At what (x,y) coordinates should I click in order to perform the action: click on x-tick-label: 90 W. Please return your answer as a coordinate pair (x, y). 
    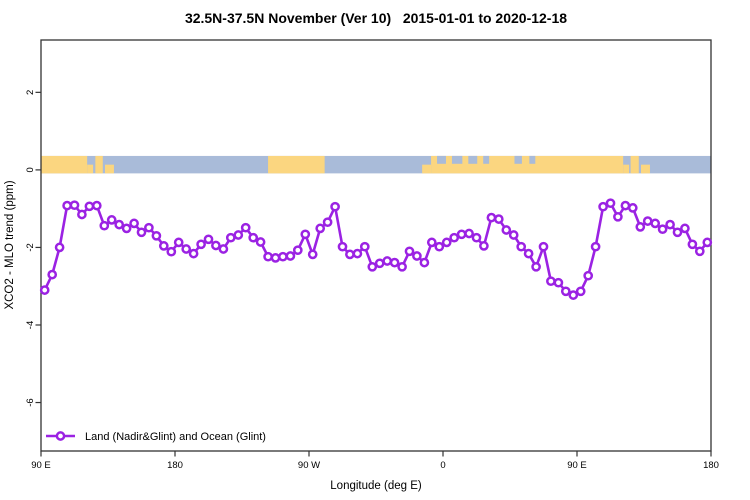
    Looking at the image, I should click on (309, 465).